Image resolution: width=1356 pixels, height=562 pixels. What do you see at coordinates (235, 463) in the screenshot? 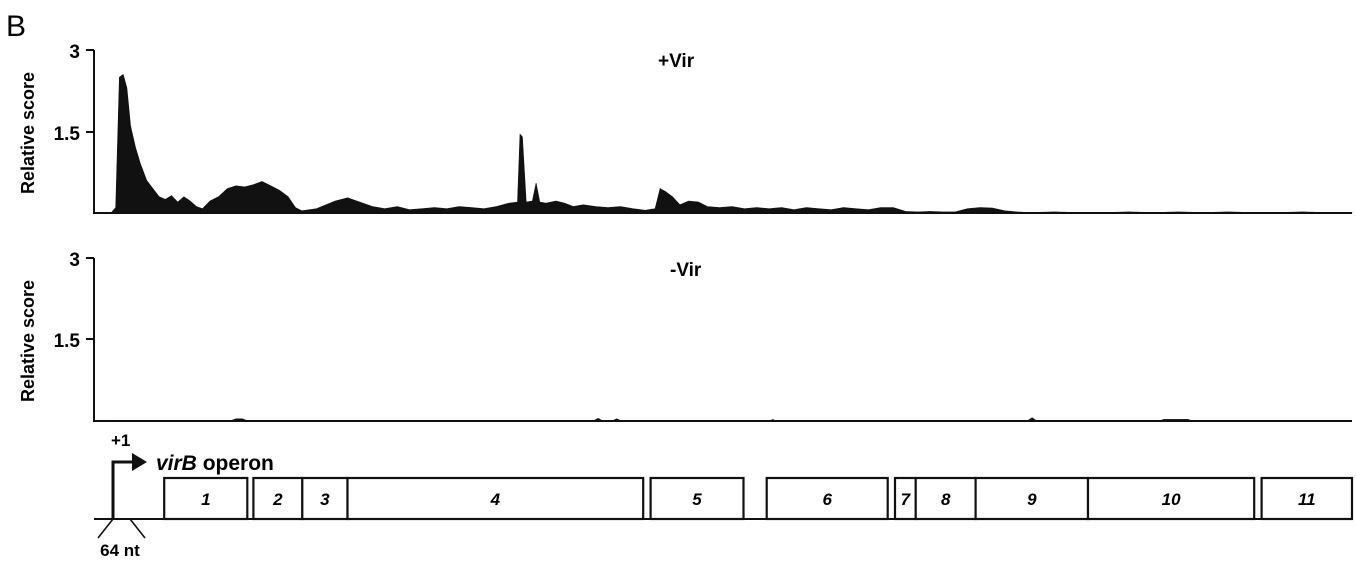
I see `operon-name-rest: operon` at bounding box center [235, 463].